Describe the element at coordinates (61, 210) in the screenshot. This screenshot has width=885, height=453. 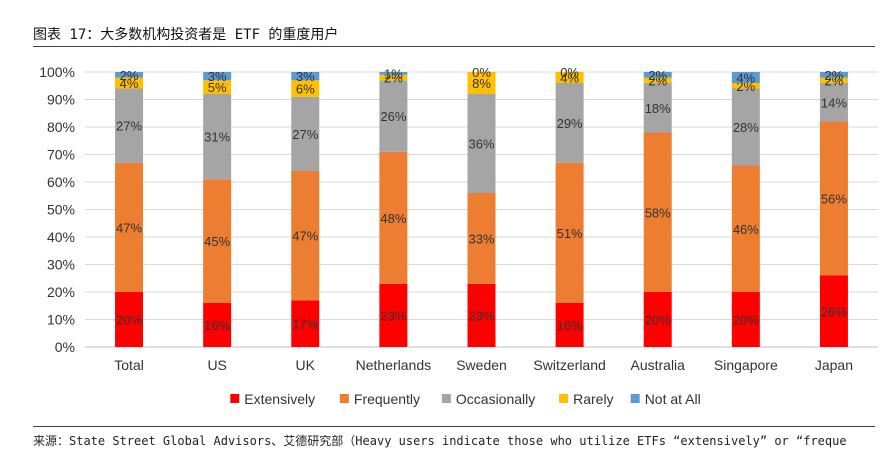
I see `y-tick-label: 50%` at that location.